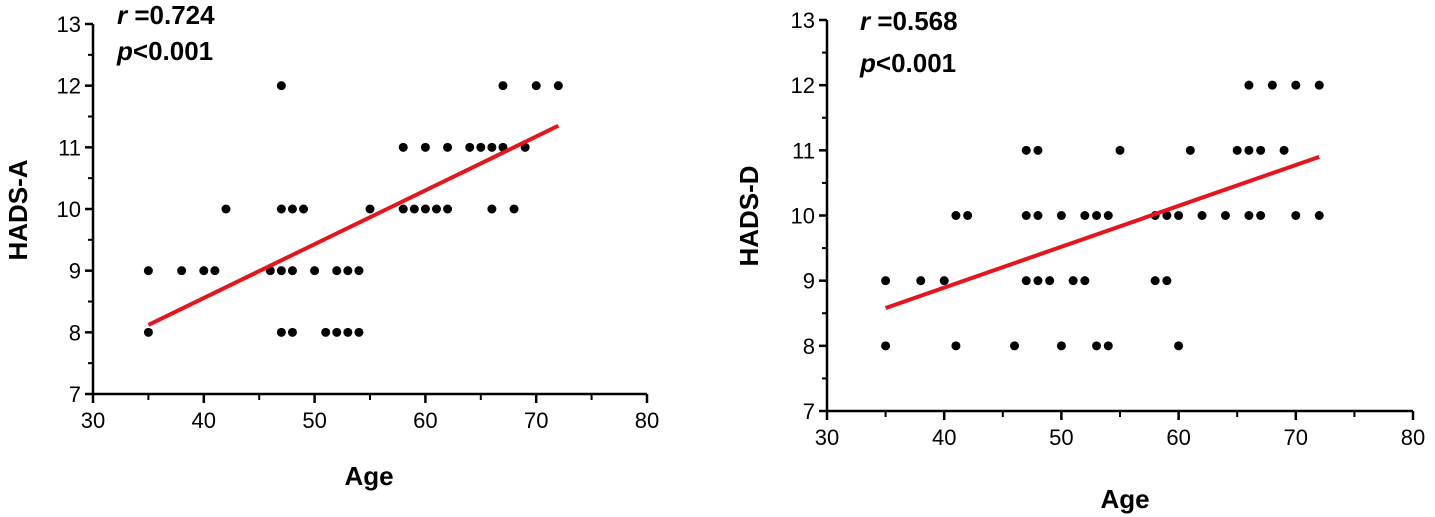 The height and width of the screenshot is (517, 1435). I want to click on r-annotation: r =0.724, so click(166, 15).